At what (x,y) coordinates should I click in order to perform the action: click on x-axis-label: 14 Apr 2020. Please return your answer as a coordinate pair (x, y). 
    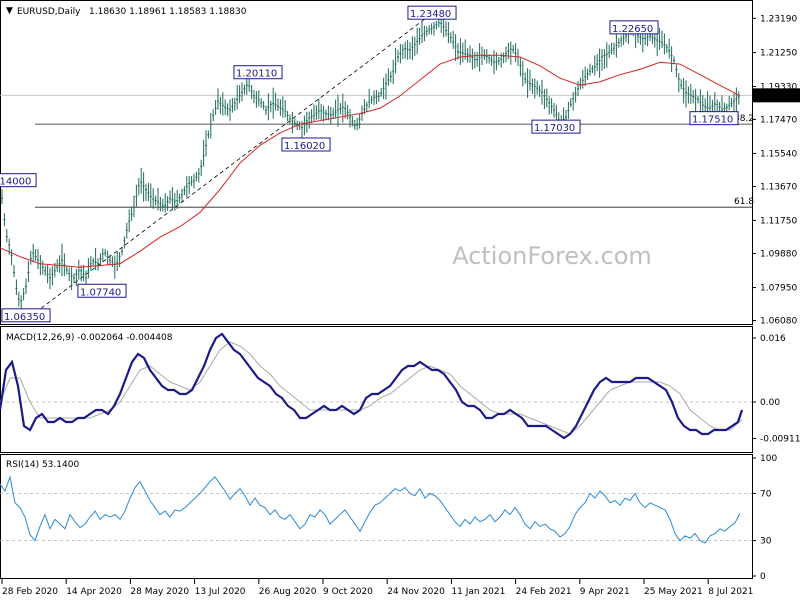
    Looking at the image, I should click on (94, 592).